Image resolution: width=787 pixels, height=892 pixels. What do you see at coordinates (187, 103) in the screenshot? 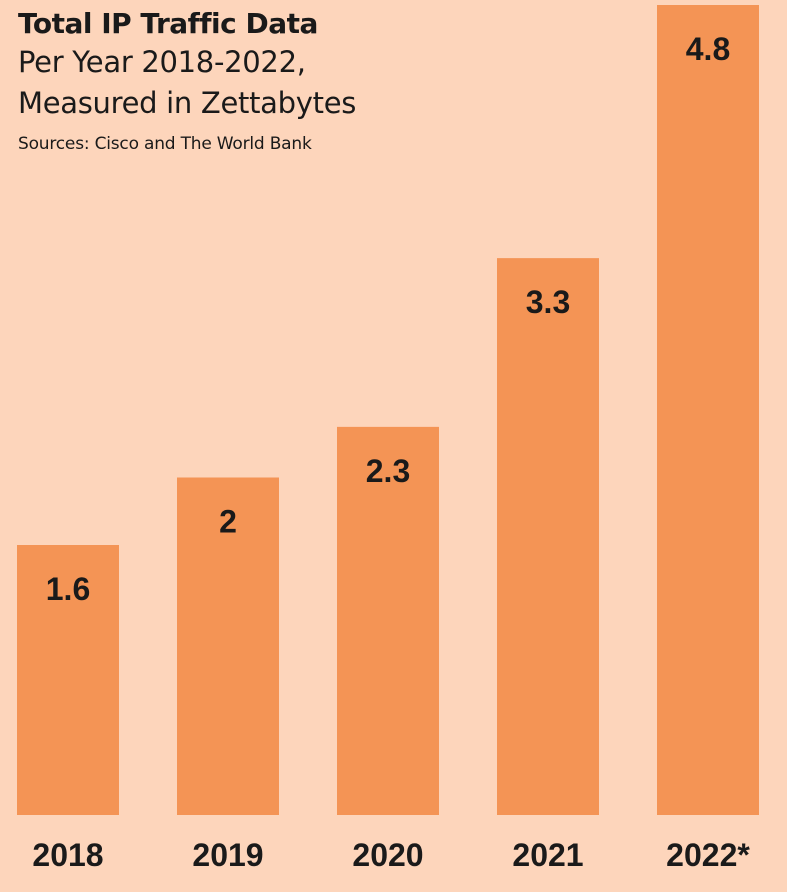
I see `chart-subtitle-line-2: Measured in Zettabytes` at bounding box center [187, 103].